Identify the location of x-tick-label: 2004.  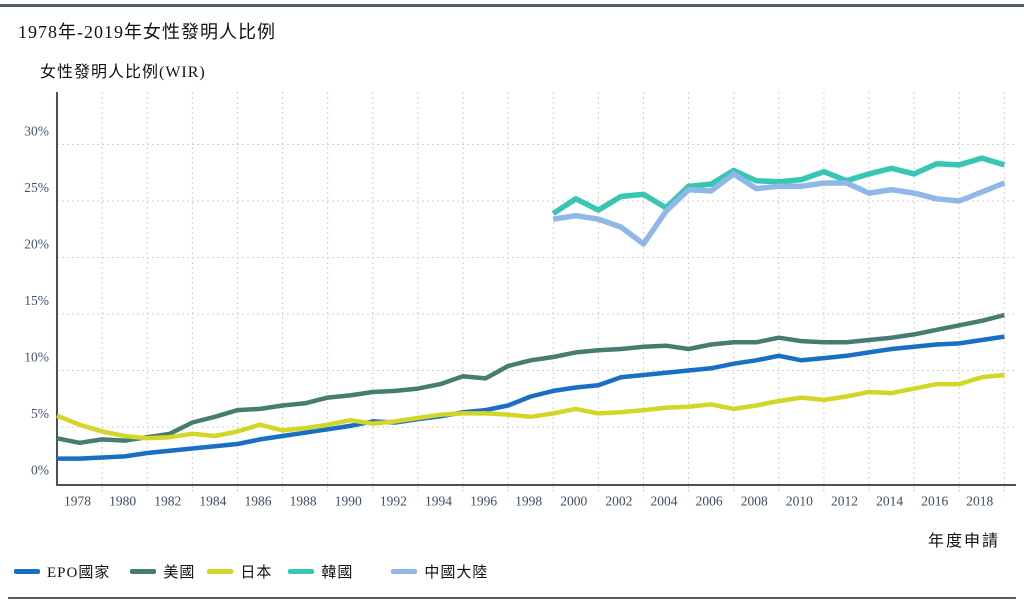
(664, 501).